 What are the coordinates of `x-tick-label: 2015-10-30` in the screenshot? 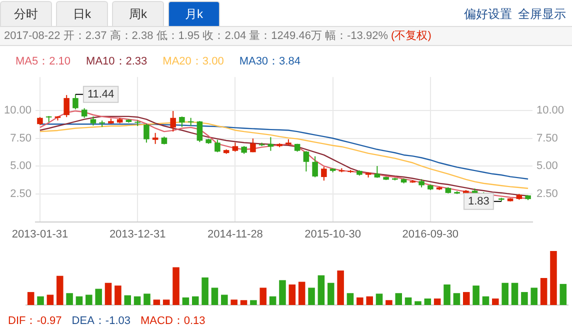 It's located at (332, 234).